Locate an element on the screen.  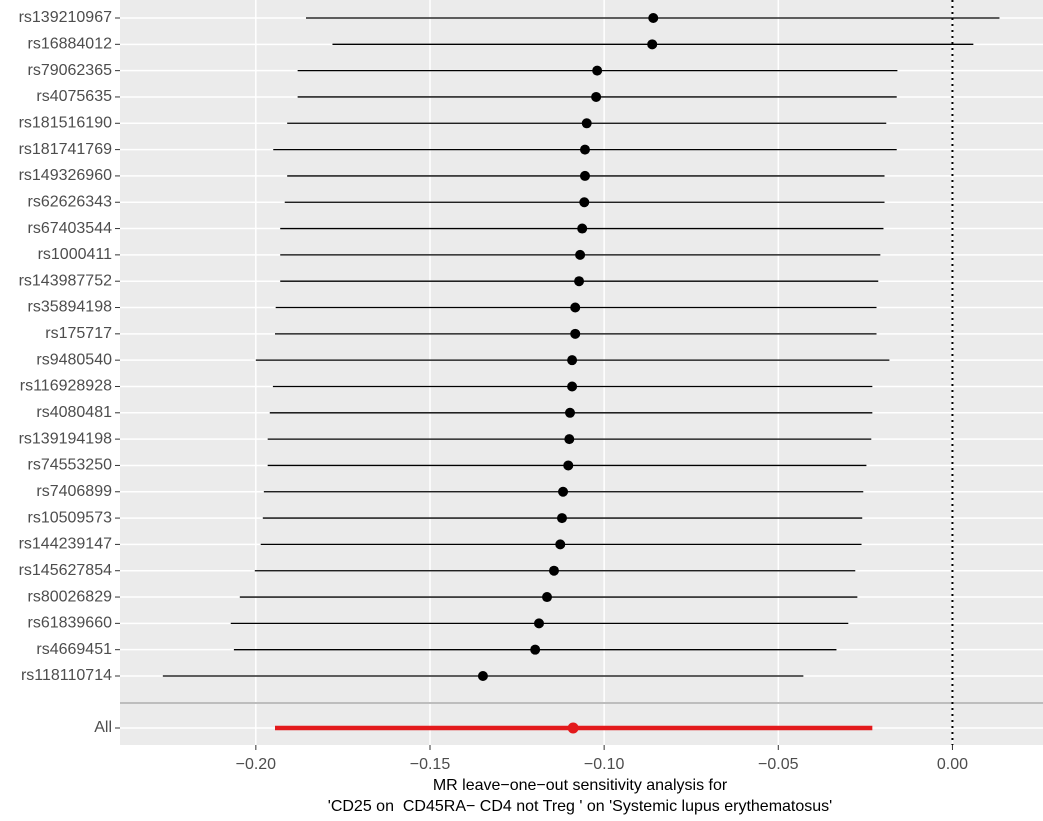
y-tick-label: rs139194198 is located at coordinates (66, 438).